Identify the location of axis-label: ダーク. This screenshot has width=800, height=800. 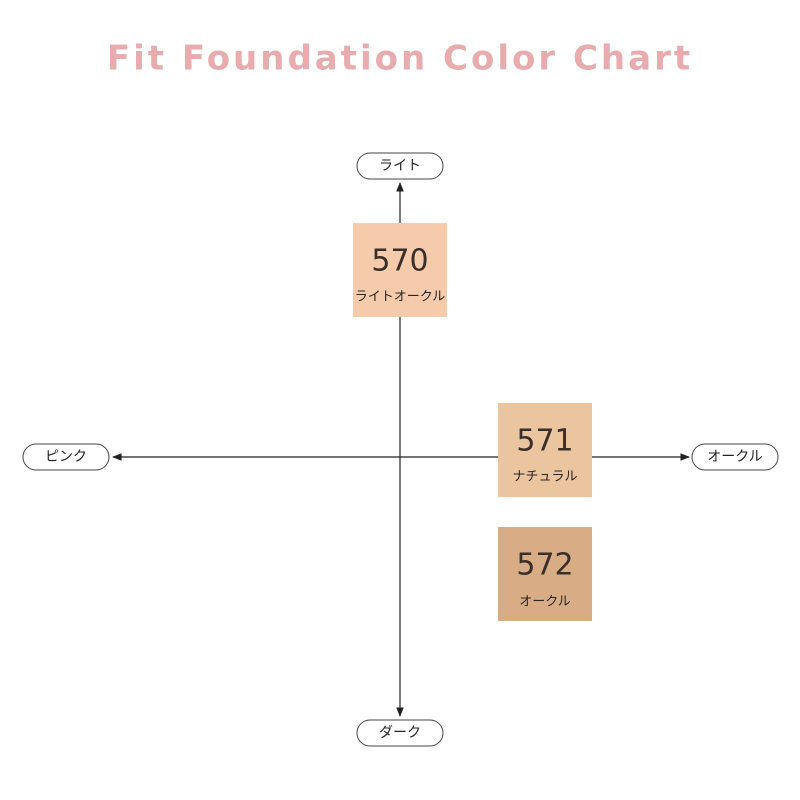
(400, 733).